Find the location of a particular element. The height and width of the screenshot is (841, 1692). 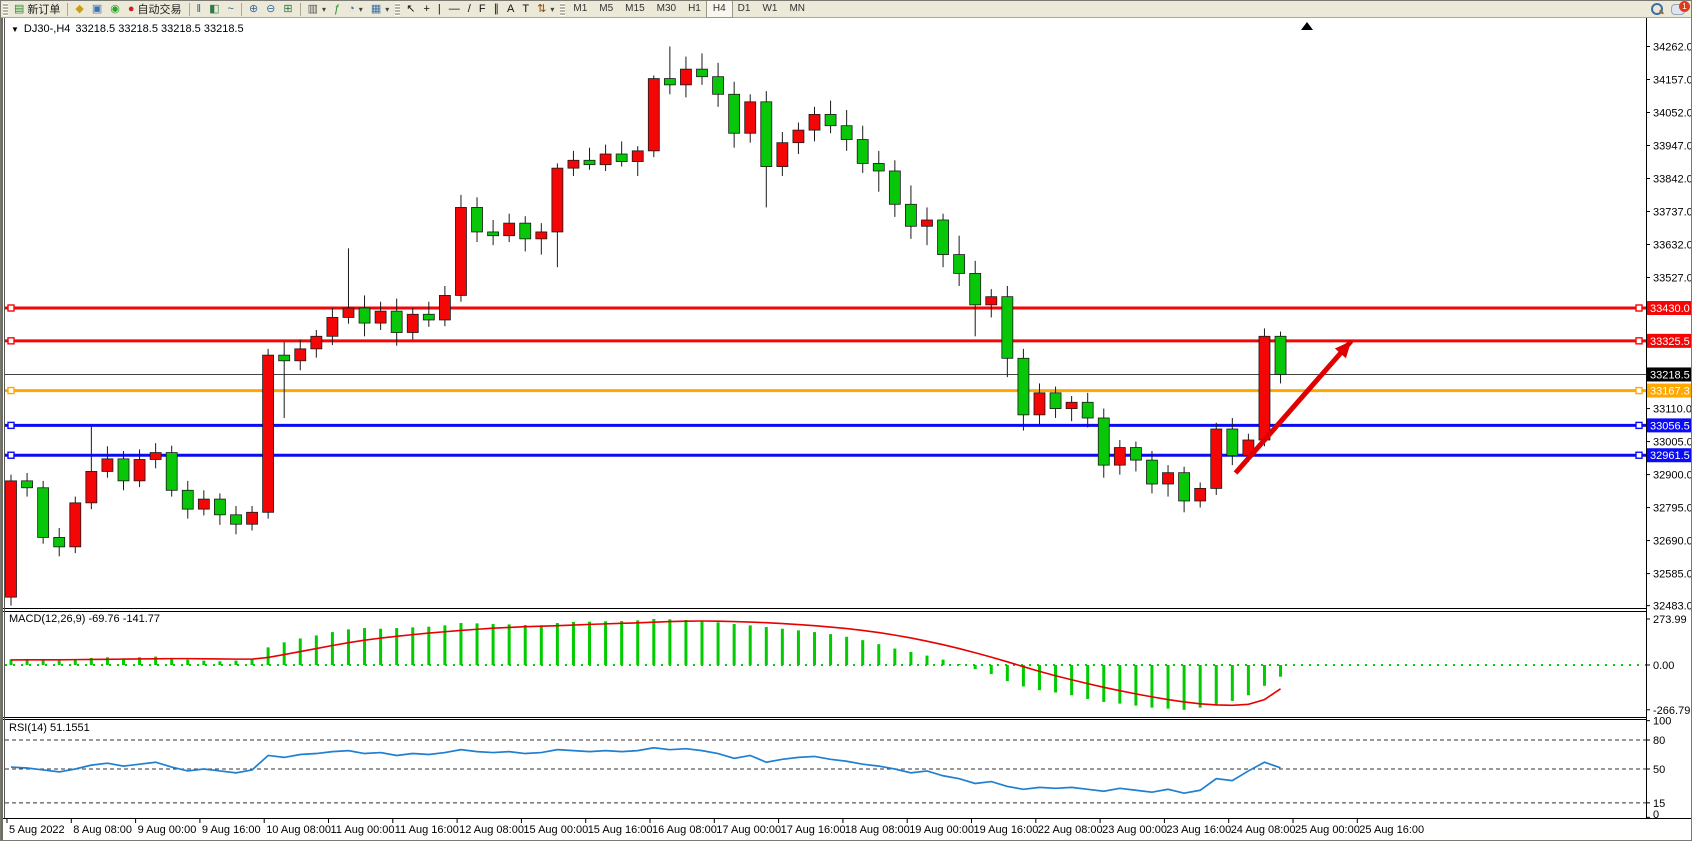

timeframe-m30-button: M30 is located at coordinates (666, 9).